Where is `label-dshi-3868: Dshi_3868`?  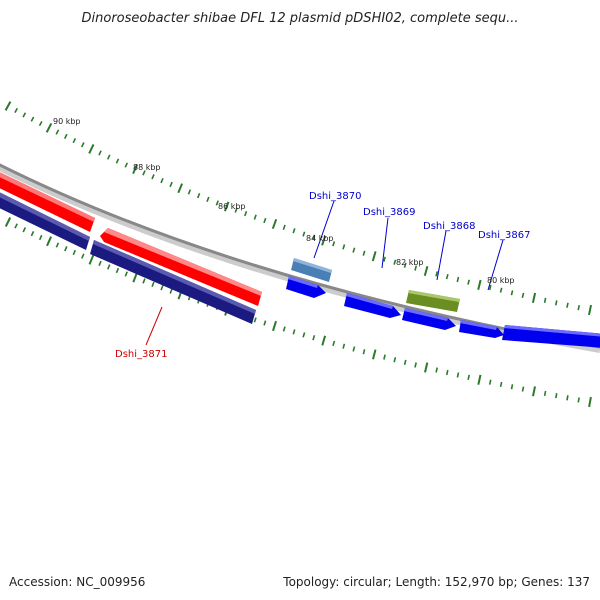 label-dshi-3868: Dshi_3868 is located at coordinates (449, 226).